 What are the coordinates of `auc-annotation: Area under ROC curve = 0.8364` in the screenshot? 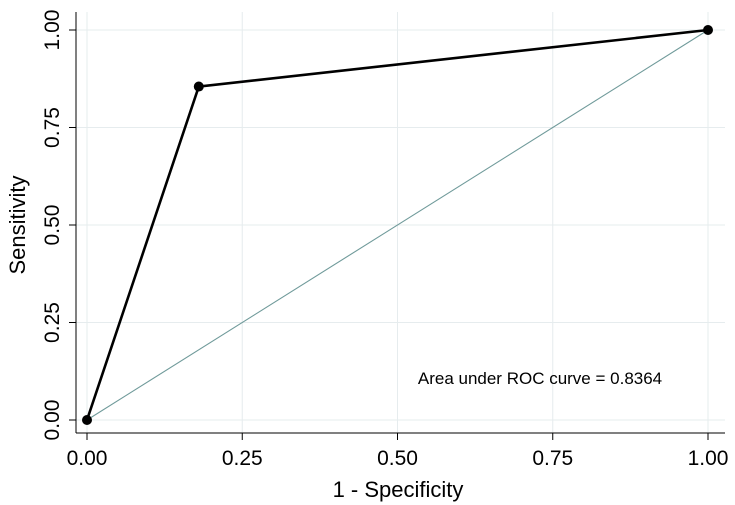 It's located at (540, 378).